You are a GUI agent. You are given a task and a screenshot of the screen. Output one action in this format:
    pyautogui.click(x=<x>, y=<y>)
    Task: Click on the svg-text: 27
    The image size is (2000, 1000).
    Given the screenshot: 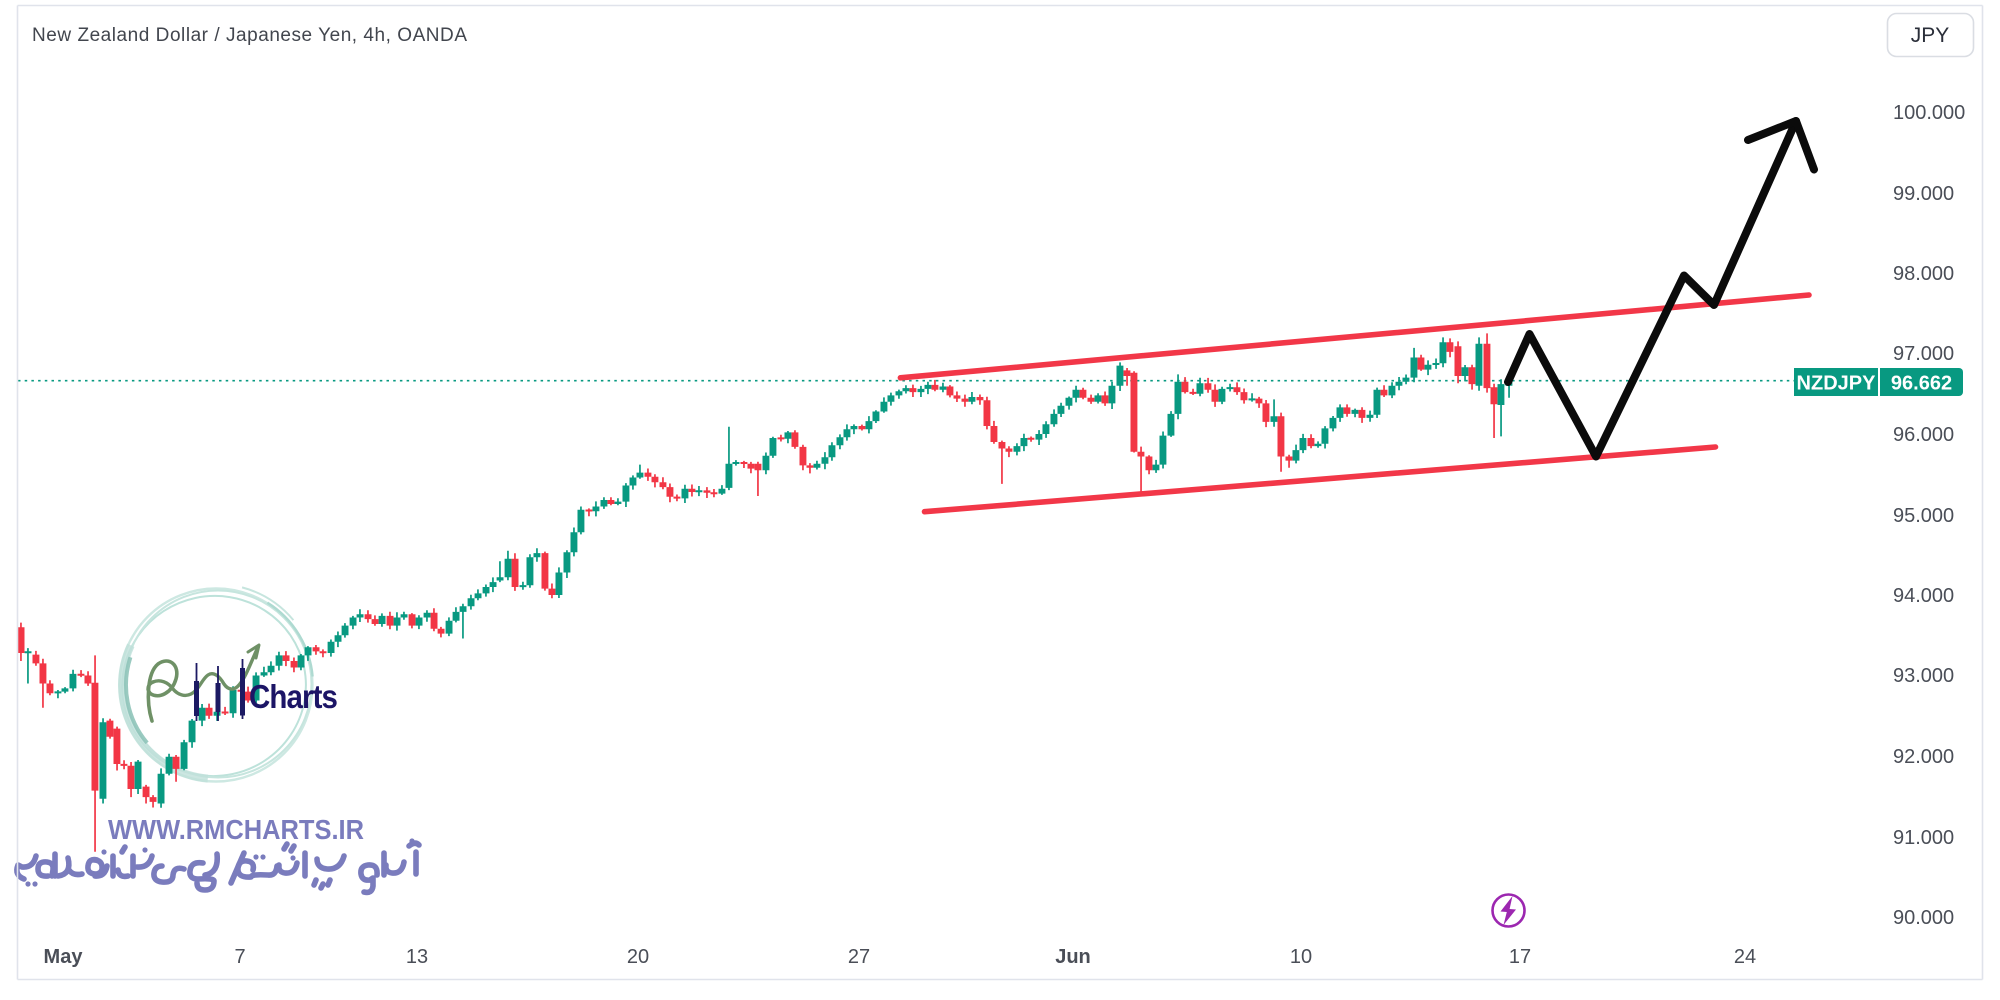 What is the action you would take?
    pyautogui.click(x=859, y=957)
    